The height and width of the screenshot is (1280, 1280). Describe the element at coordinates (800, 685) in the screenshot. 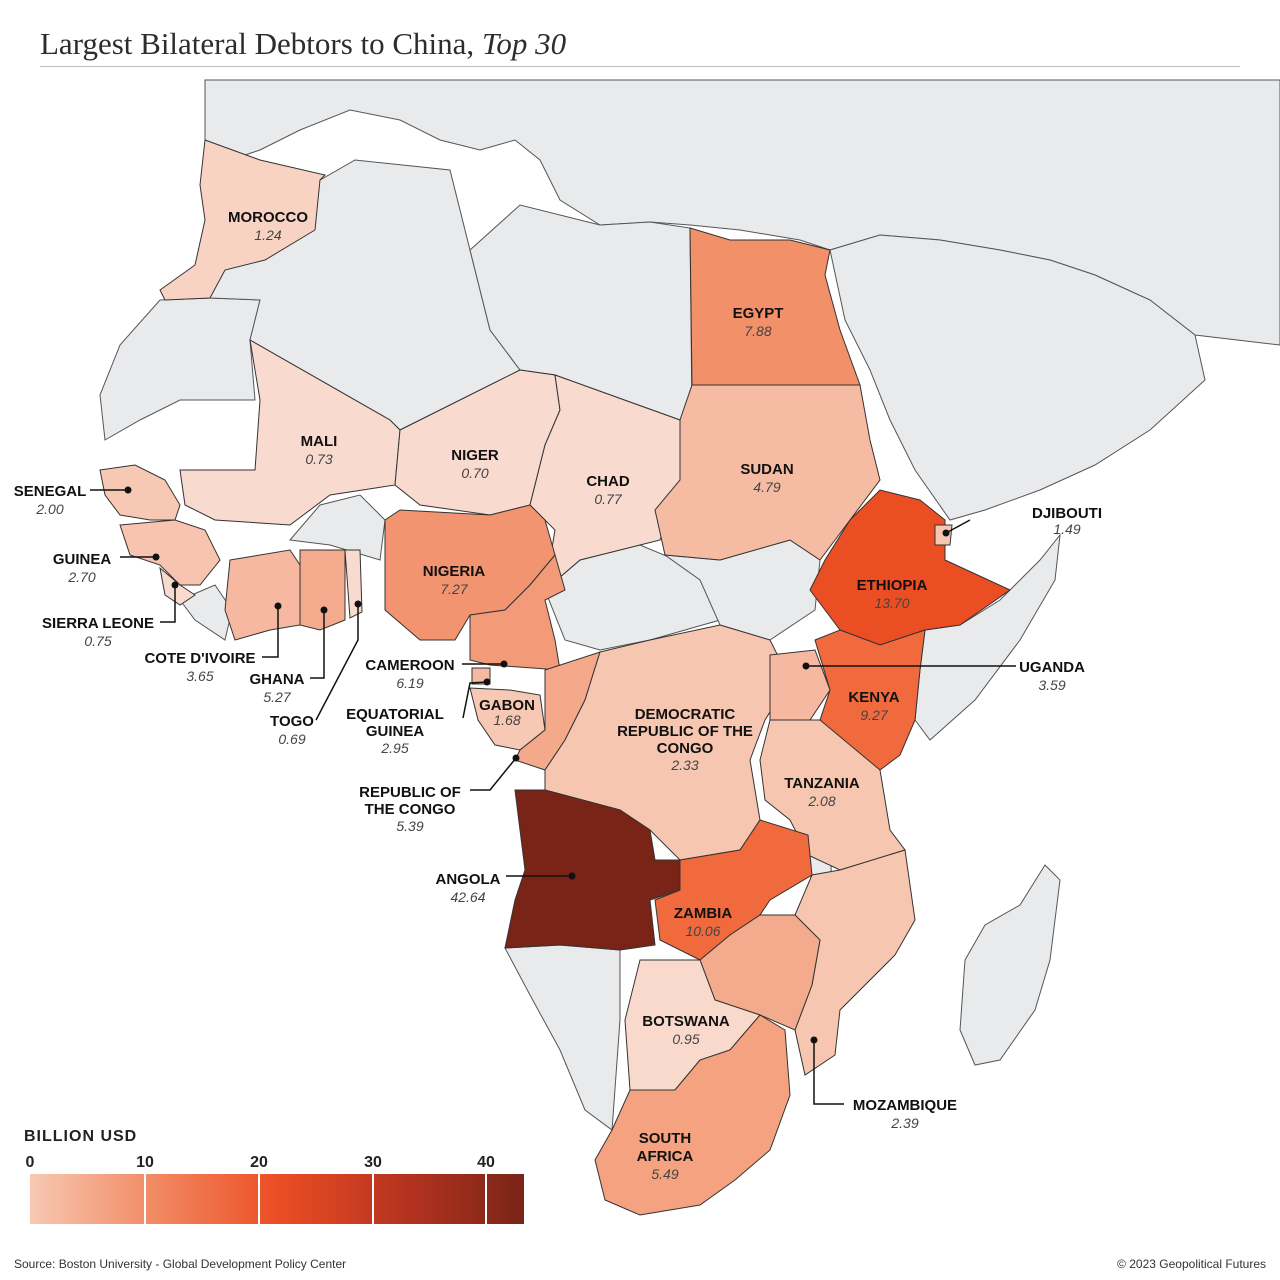

I see `country-uganda` at that location.